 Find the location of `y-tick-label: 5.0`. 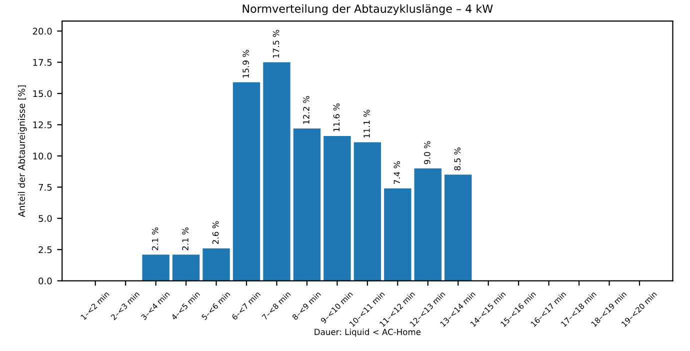

y-tick-label: 5.0 is located at coordinates (45, 218).